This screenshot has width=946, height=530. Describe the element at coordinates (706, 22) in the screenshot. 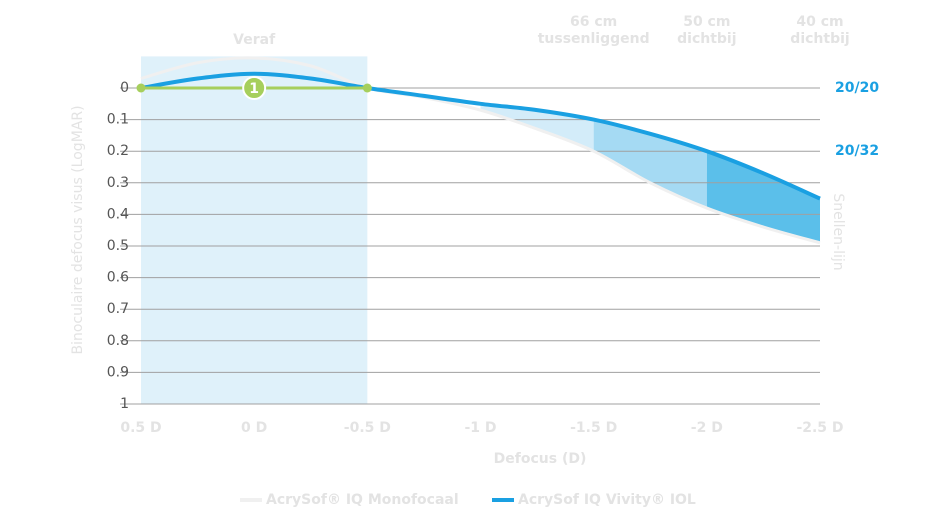

I see `distance-label: 50 cm` at that location.